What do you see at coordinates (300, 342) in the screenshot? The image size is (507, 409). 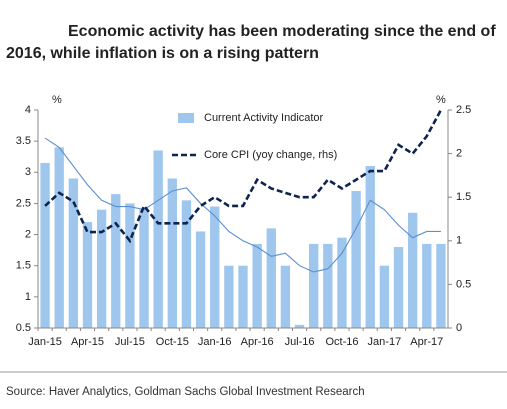 I see `x-tick-label: Jul-16` at bounding box center [300, 342].